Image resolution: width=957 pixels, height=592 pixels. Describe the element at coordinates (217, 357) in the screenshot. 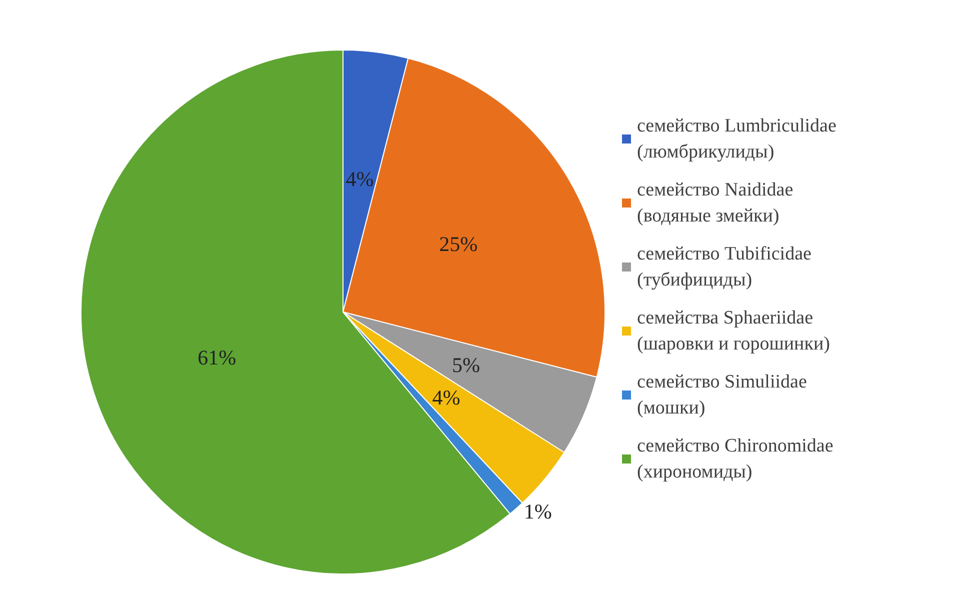

I see `data-label: 61%` at that location.